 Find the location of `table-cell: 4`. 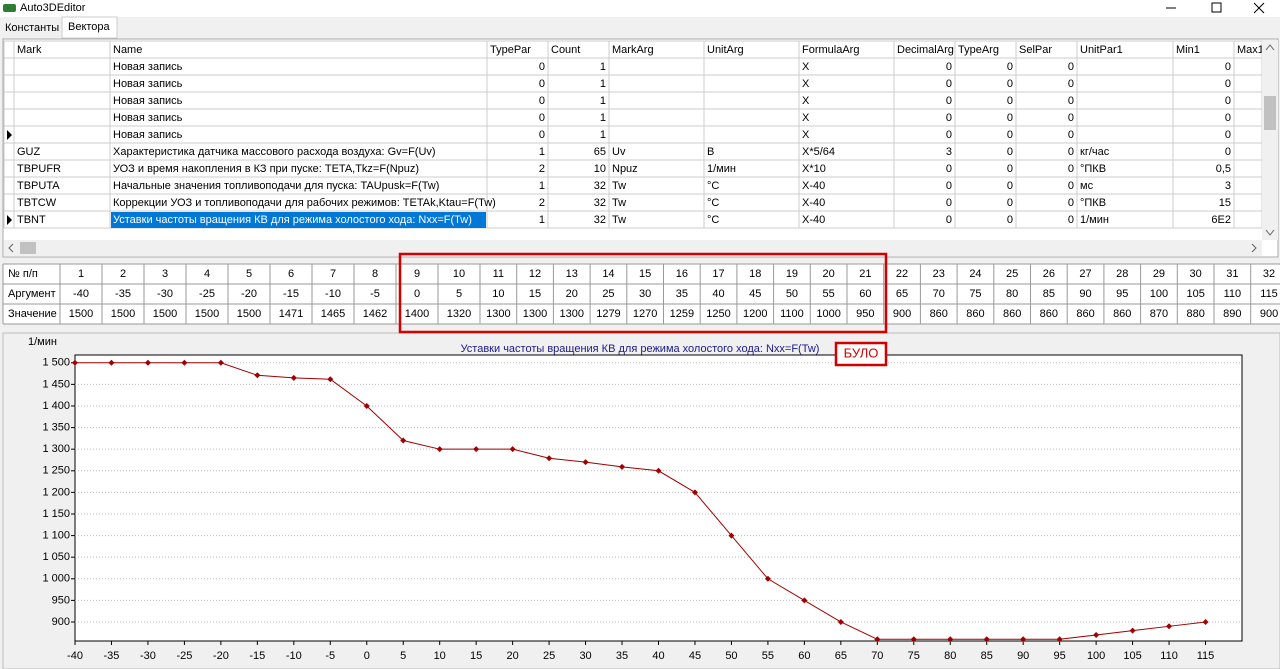

table-cell: 4 is located at coordinates (207, 274).